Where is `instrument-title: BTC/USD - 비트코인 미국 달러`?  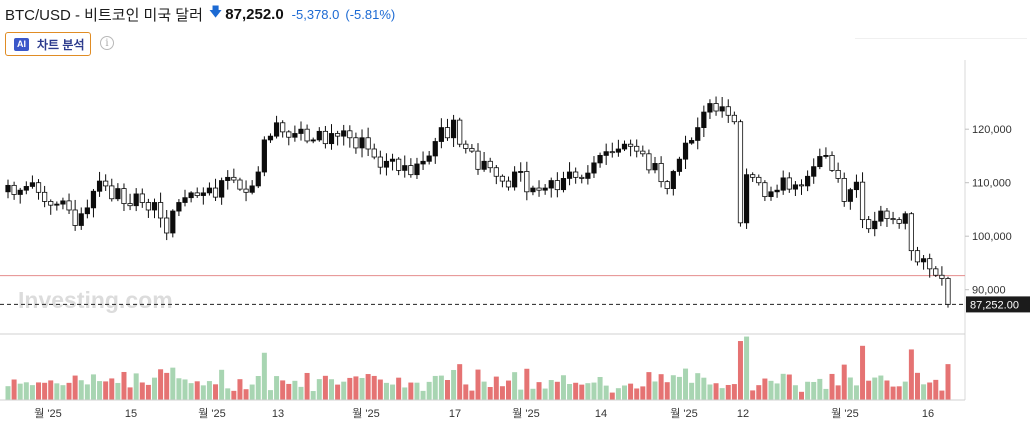
instrument-title: BTC/USD - 비트코인 미국 달러 is located at coordinates (104, 15).